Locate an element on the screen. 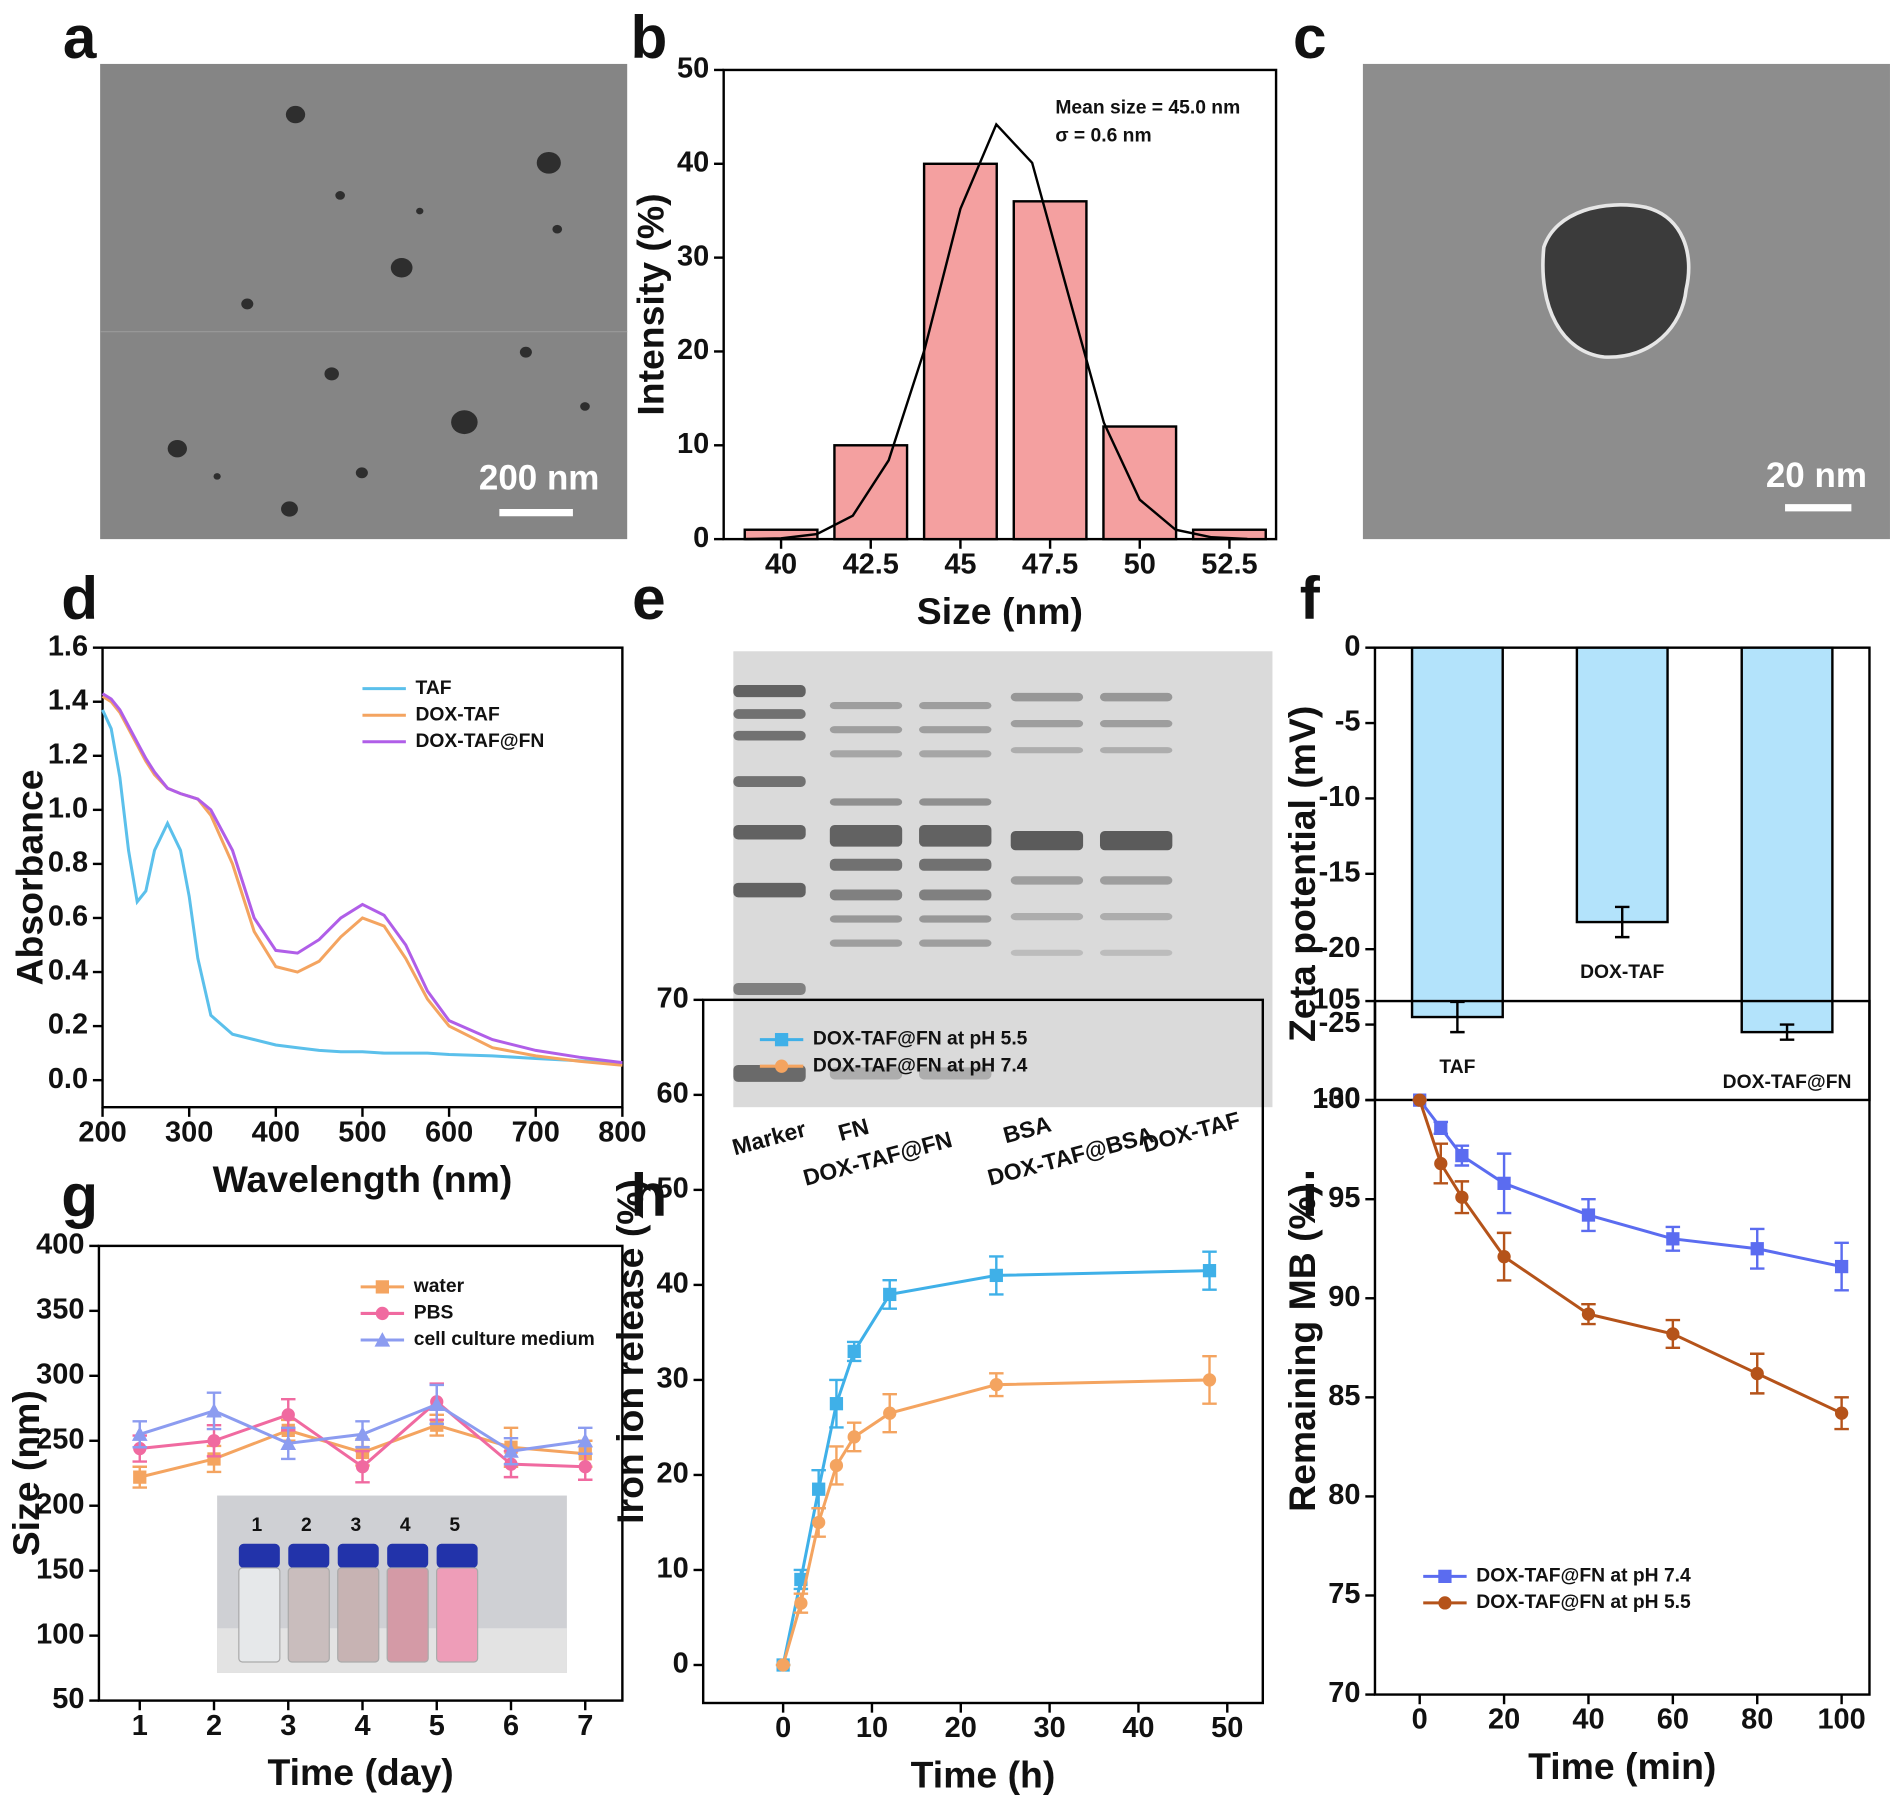  y-tick-label: 0.8 is located at coordinates (68, 863).